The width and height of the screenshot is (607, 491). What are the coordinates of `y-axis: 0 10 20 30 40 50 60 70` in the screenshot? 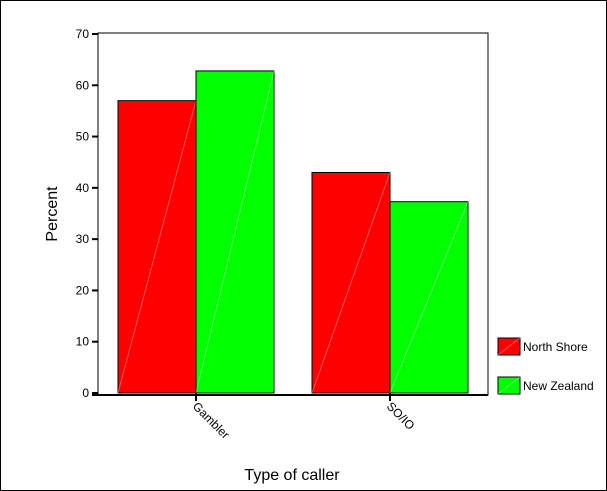 It's located at (87, 213).